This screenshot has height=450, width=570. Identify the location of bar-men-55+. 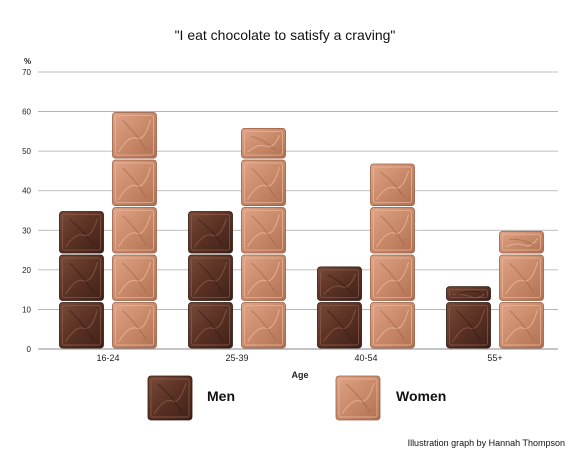
(468, 317).